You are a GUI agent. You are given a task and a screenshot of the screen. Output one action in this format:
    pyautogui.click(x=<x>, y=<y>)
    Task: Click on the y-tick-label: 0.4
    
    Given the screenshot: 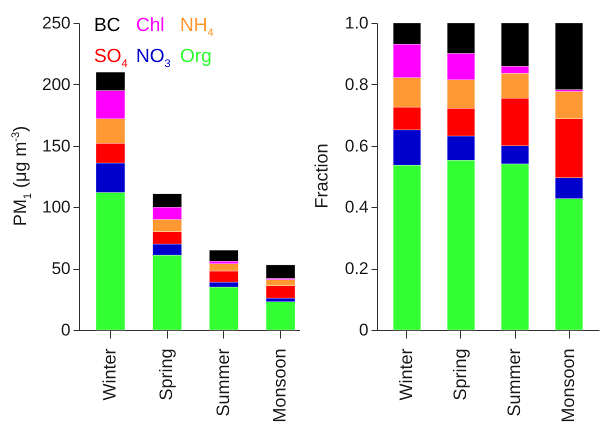 What is the action you would take?
    pyautogui.click(x=356, y=207)
    